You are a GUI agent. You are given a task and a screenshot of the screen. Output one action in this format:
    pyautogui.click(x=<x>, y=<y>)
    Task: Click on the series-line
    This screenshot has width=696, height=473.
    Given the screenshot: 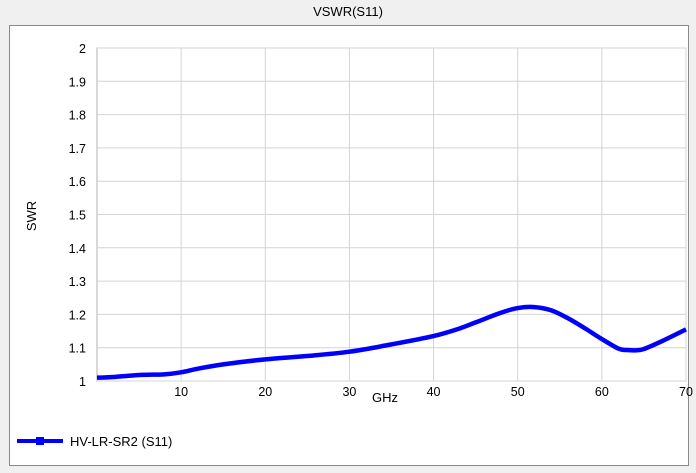 What is the action you would take?
    pyautogui.click(x=391, y=342)
    